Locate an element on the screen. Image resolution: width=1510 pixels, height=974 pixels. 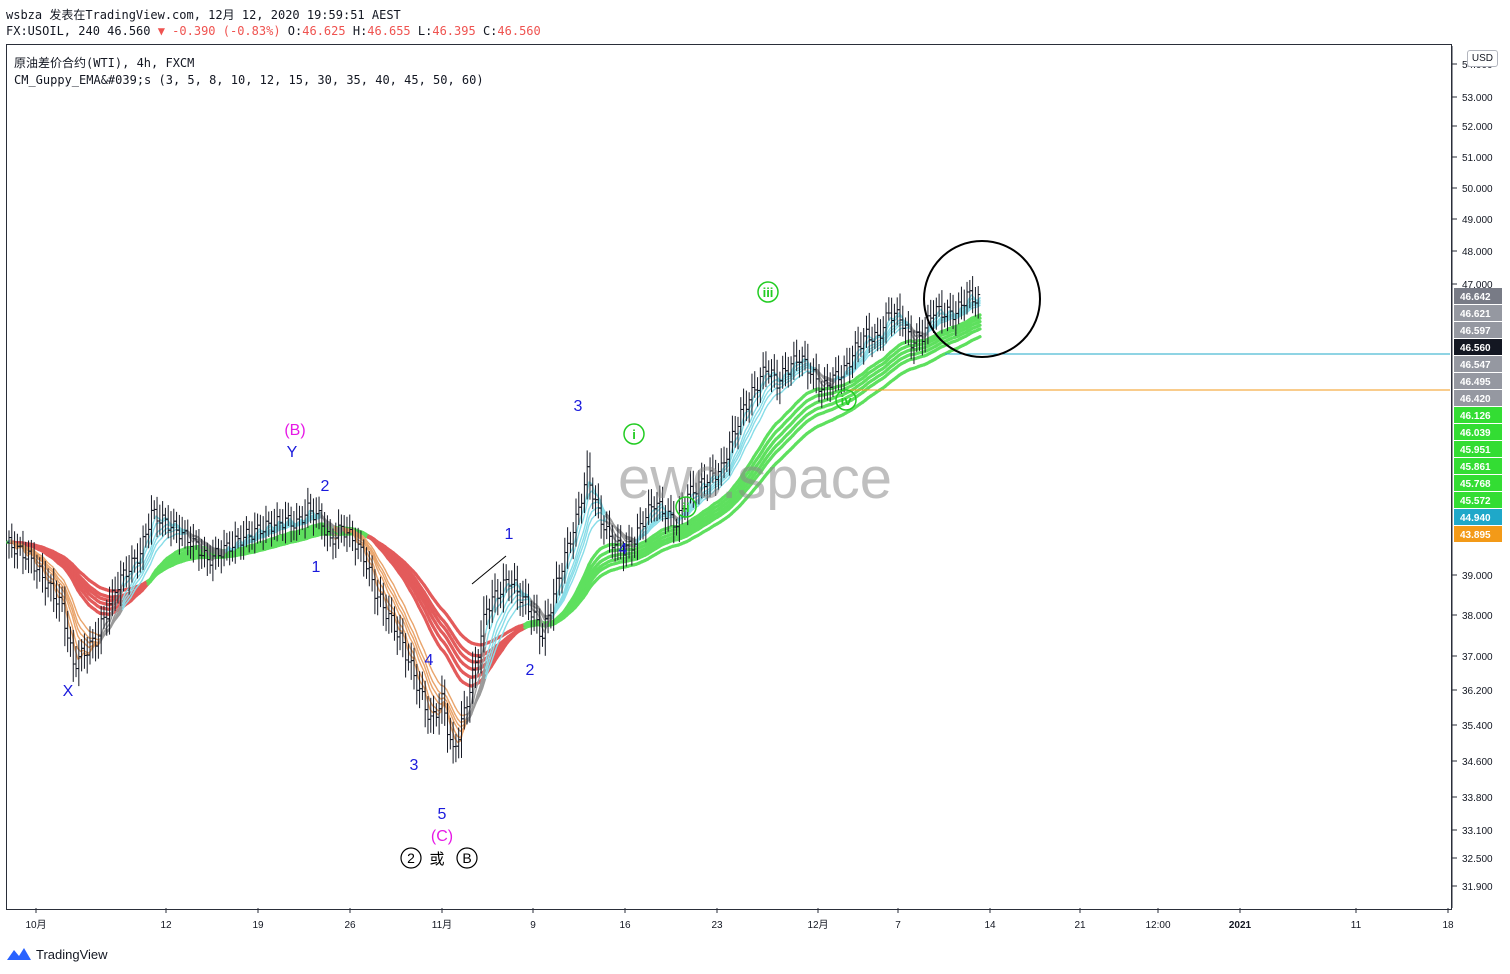
symbol-text: FX:USOIL, 240 46.560 is located at coordinates (78, 31).